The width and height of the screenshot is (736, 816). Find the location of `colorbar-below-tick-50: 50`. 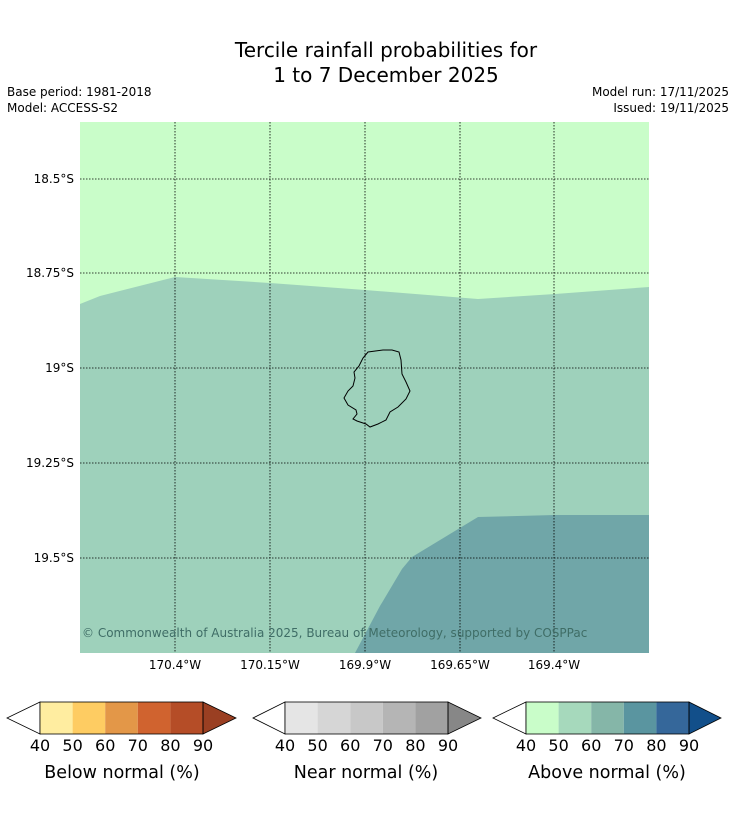

colorbar-below-tick-50: 50 is located at coordinates (72, 745).